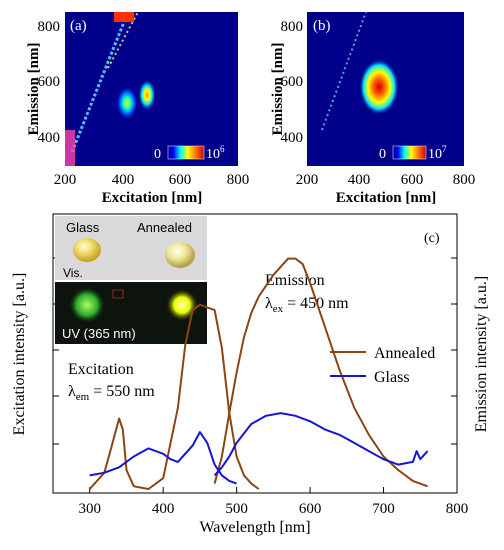  I want to click on xtick-a-400: 400, so click(123, 180).